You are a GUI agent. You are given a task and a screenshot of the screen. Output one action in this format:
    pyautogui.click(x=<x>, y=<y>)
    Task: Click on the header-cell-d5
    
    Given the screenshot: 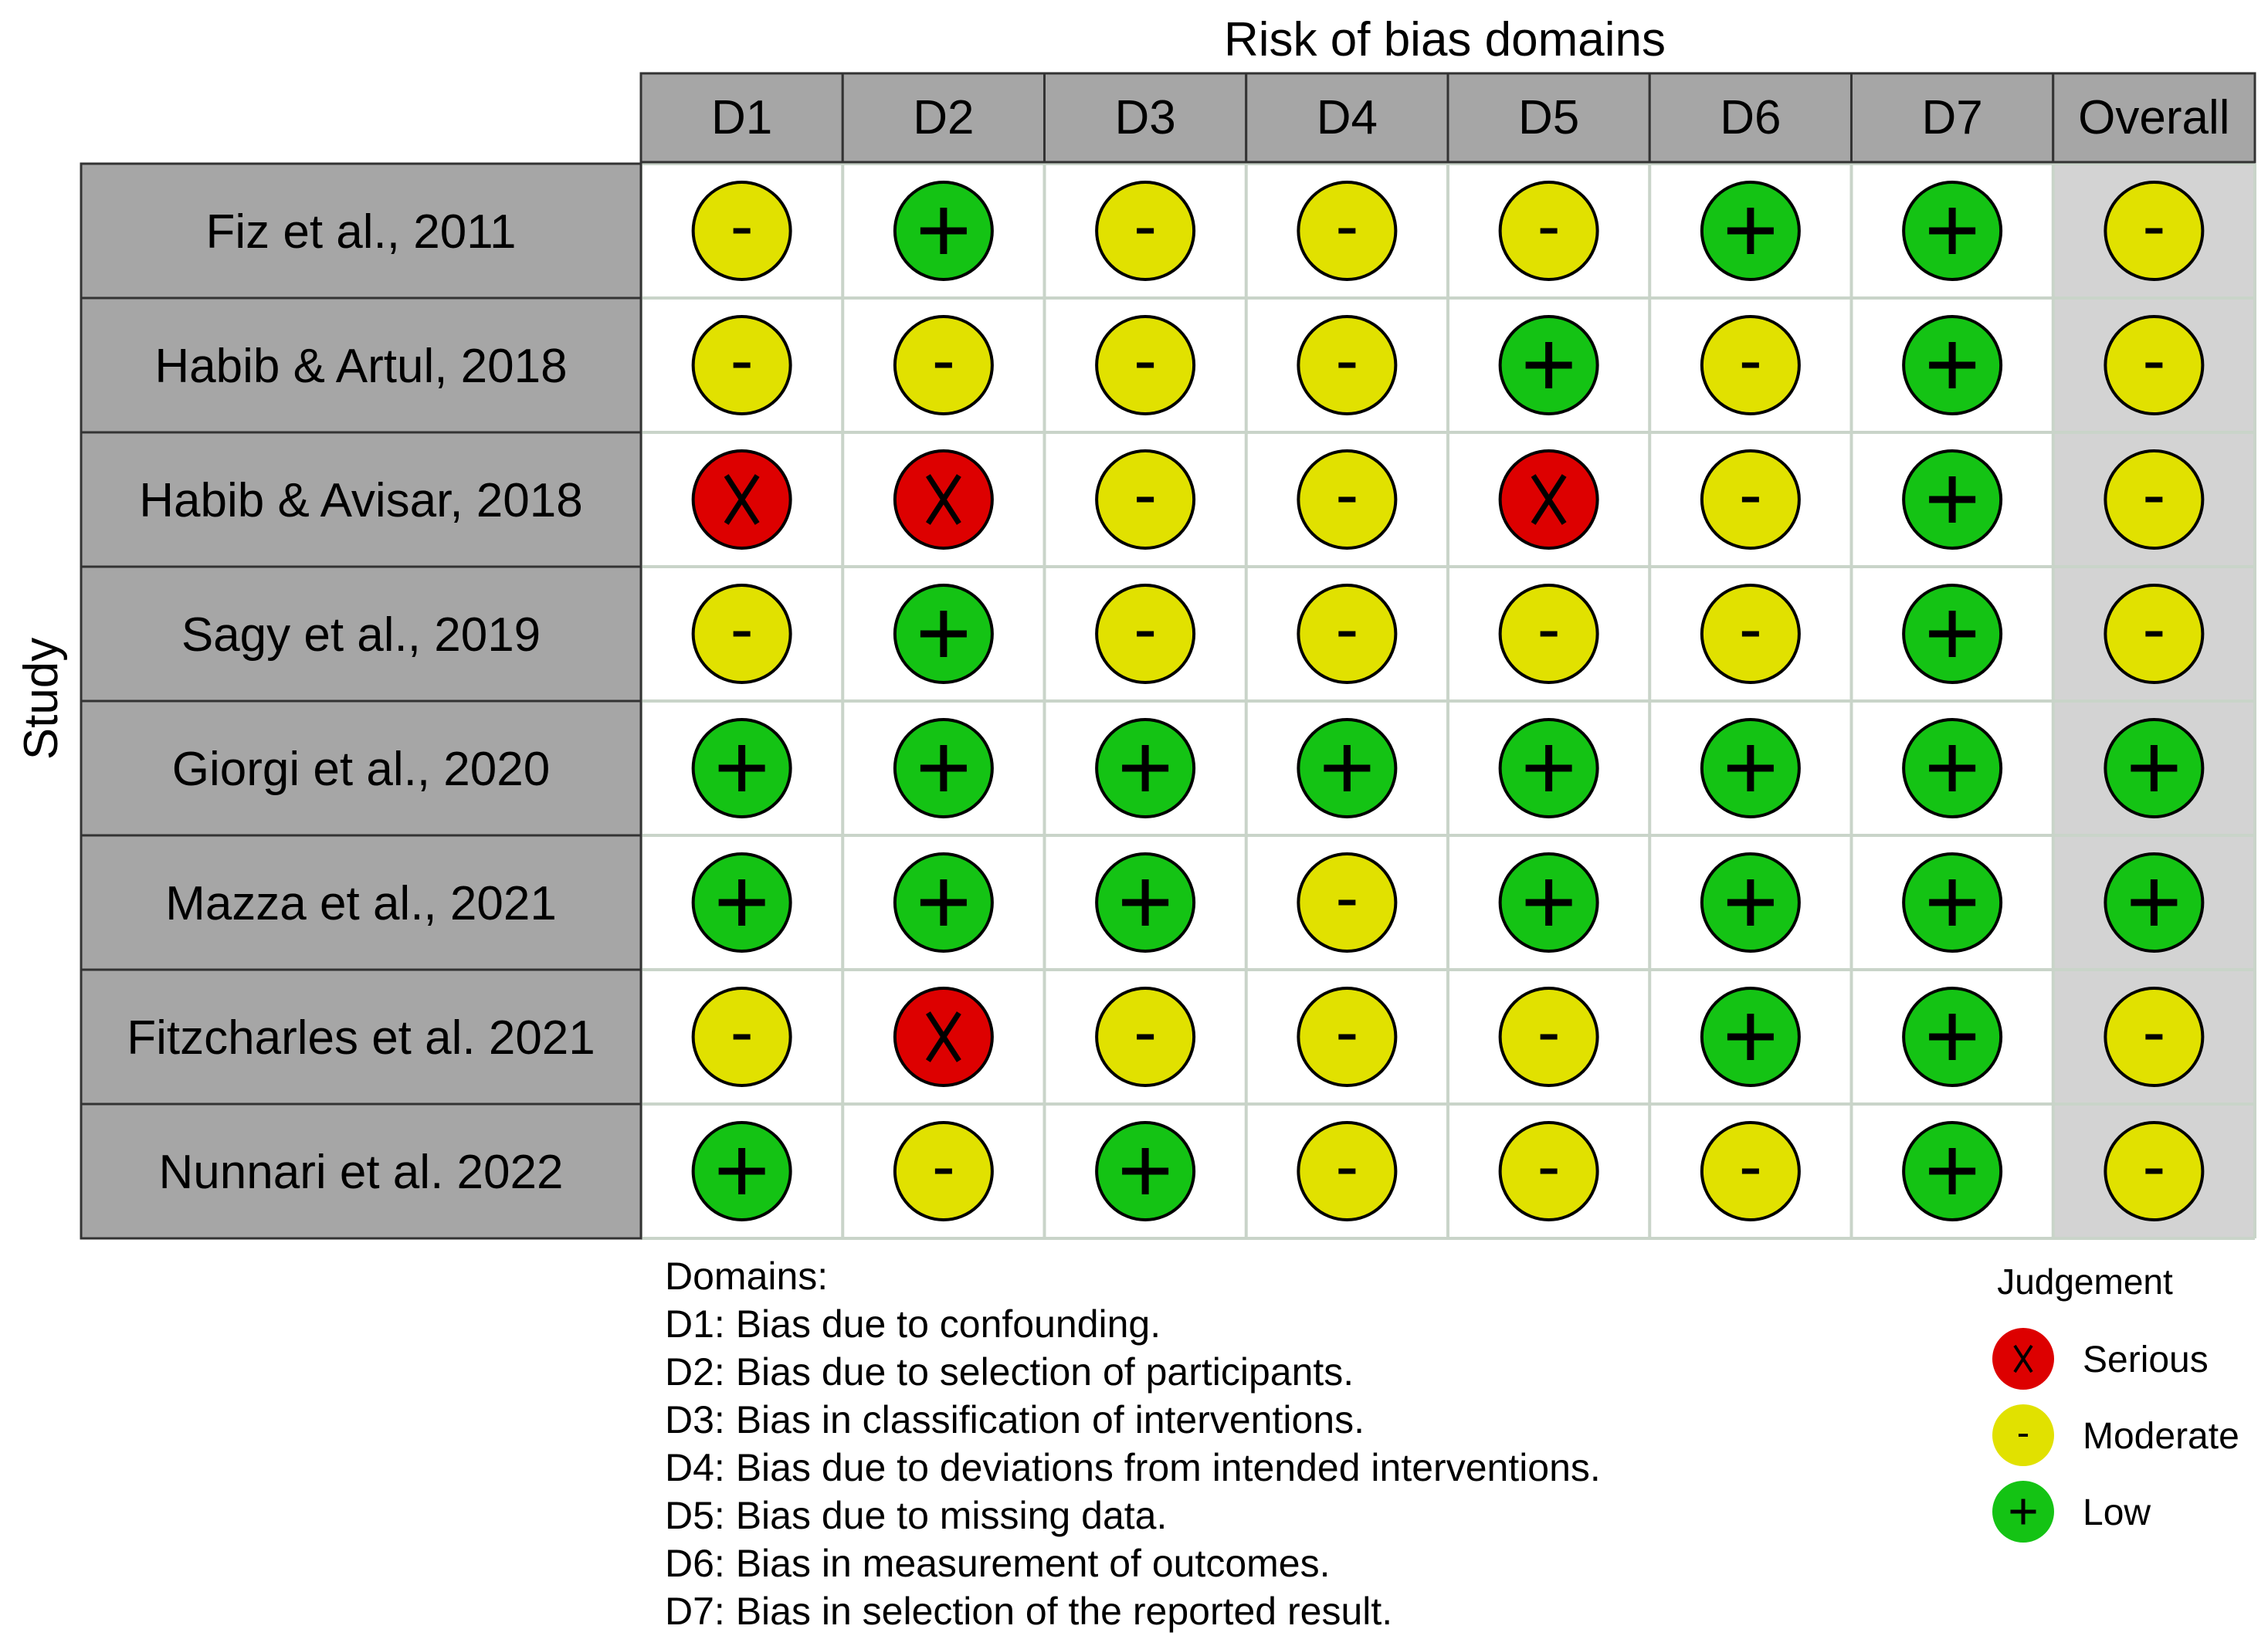 What is the action you would take?
    pyautogui.click(x=1548, y=118)
    